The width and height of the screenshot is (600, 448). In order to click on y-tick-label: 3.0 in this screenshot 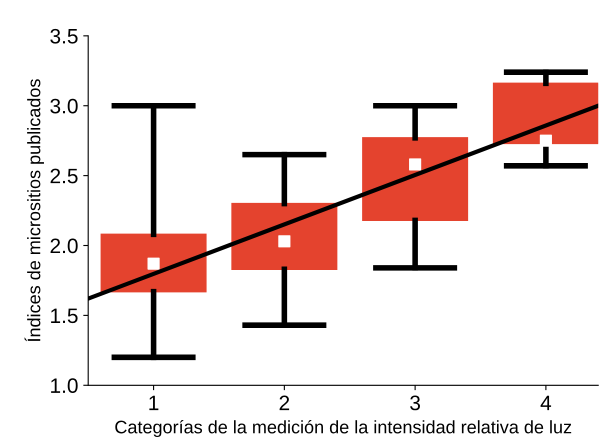, I will do `click(64, 106)`.